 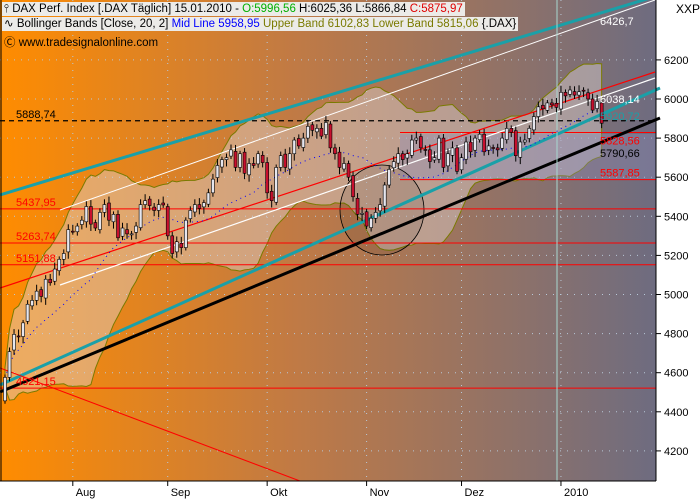 What do you see at coordinates (36, 259) in the screenshot?
I see `level-label: 5151,88` at bounding box center [36, 259].